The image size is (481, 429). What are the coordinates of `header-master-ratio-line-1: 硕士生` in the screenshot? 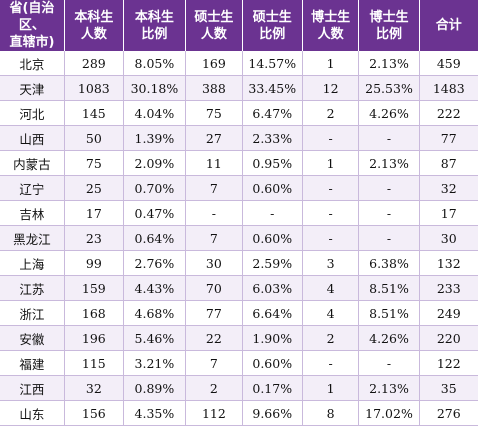 It's located at (272, 17).